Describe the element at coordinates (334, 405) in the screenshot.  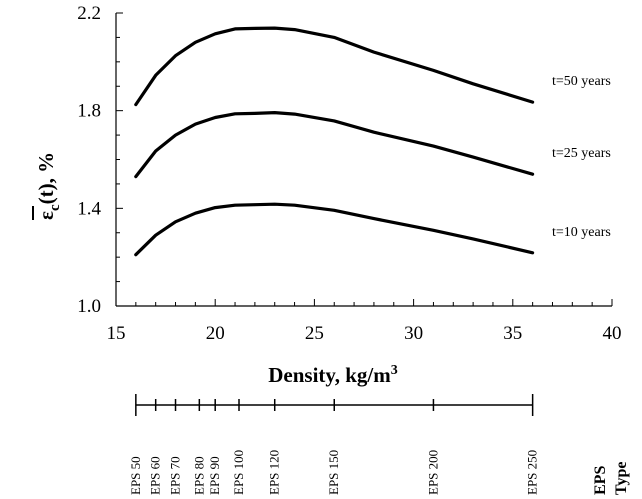
I see `eps-type-scale` at that location.